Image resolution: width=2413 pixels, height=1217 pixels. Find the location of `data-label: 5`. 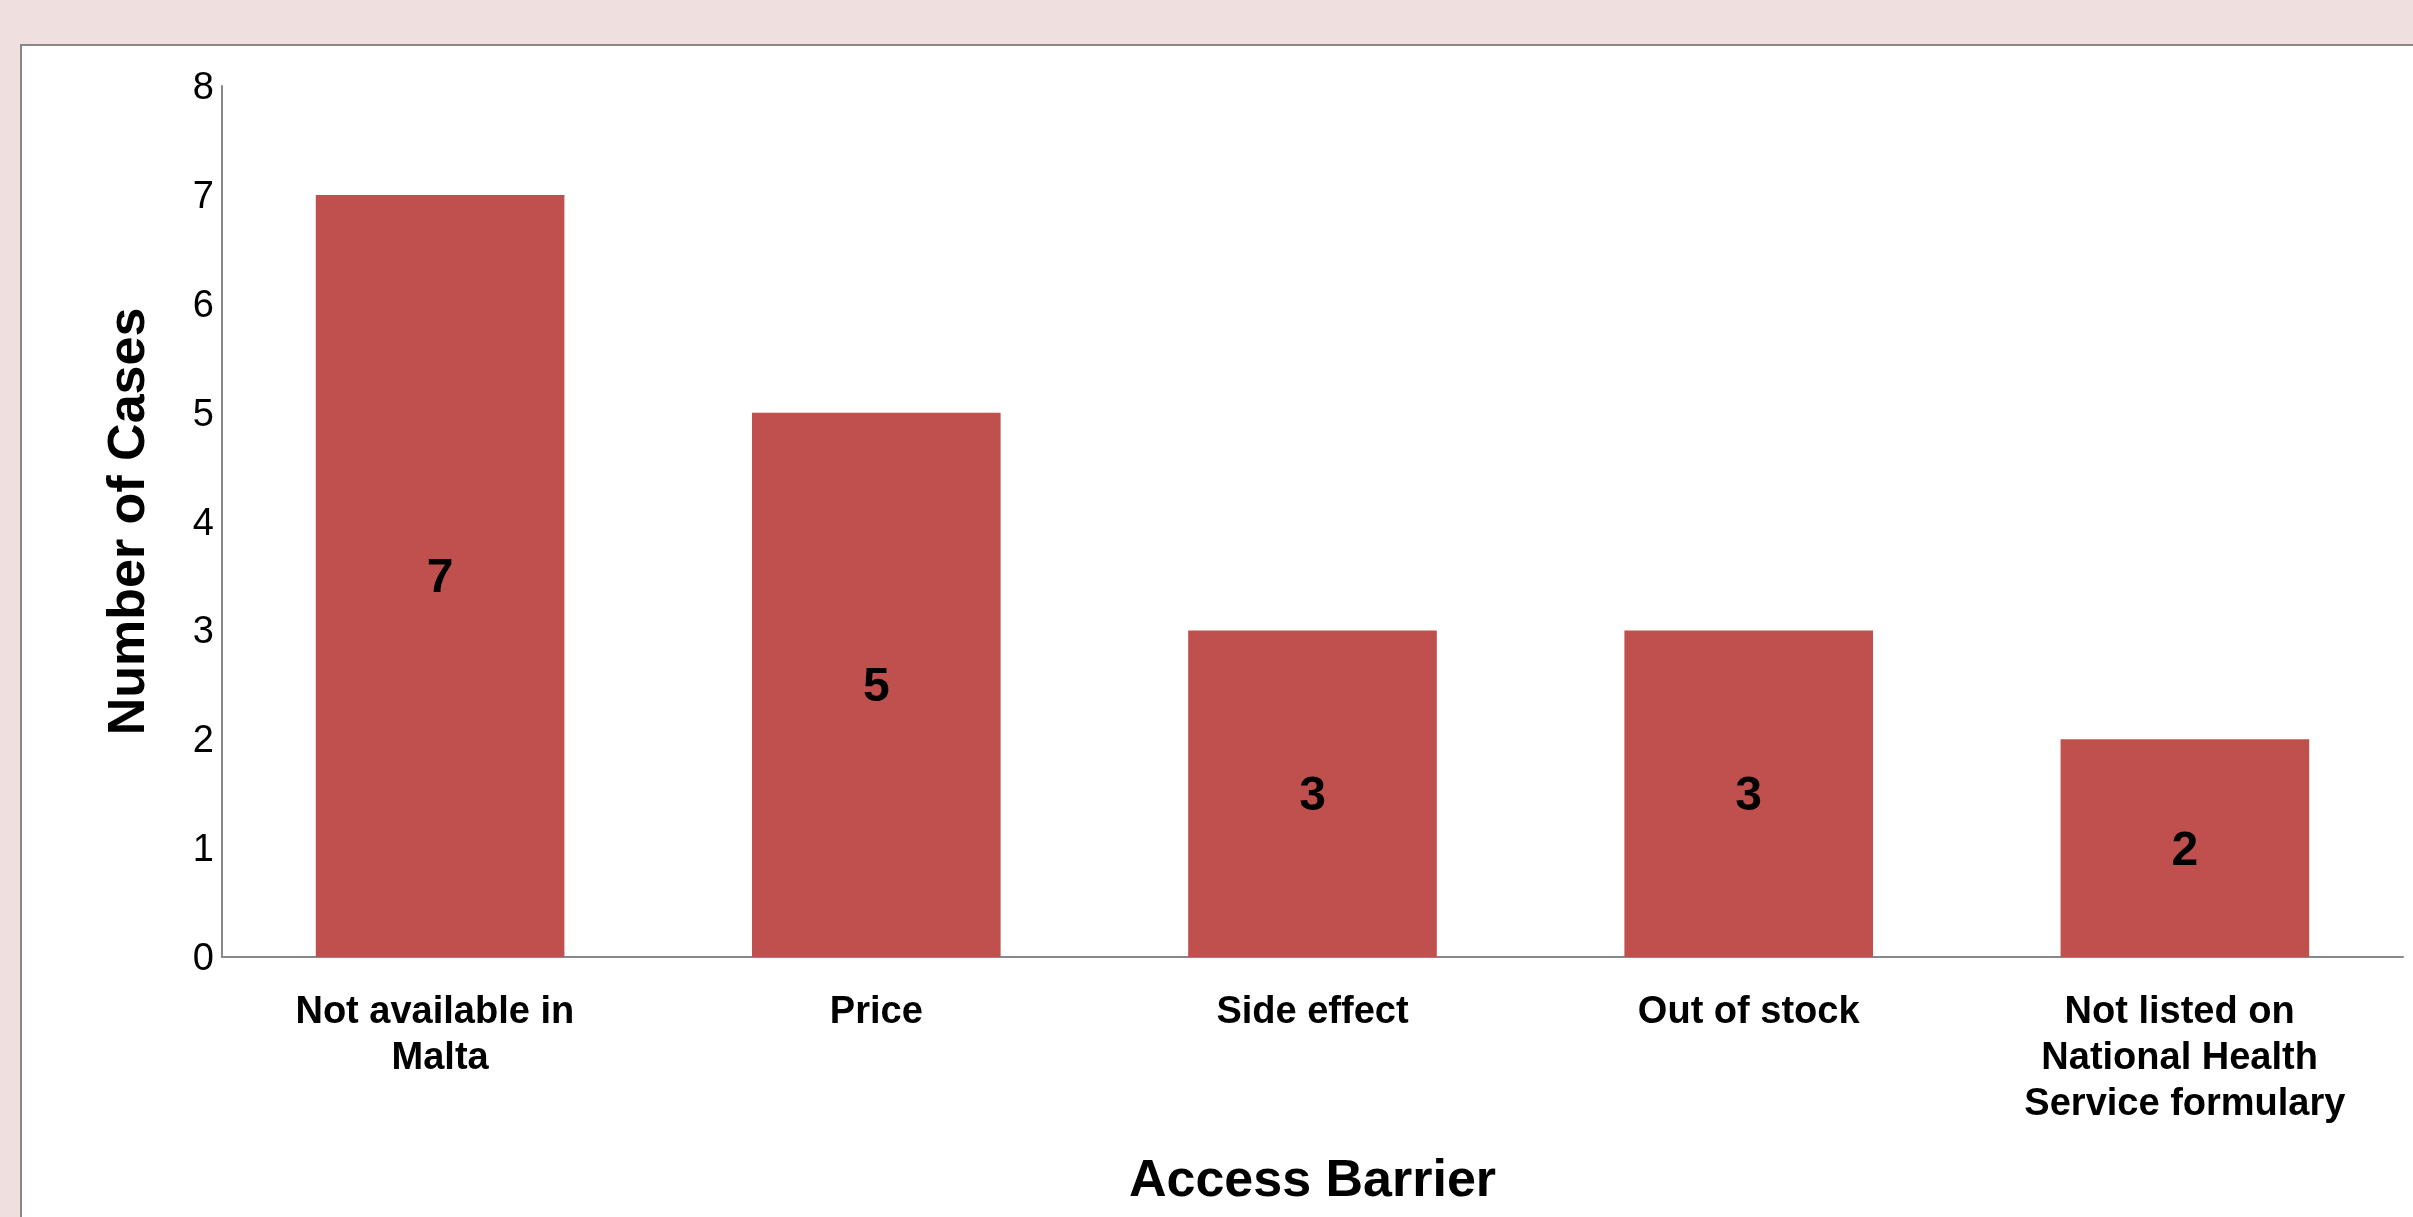

data-label: 5 is located at coordinates (876, 685).